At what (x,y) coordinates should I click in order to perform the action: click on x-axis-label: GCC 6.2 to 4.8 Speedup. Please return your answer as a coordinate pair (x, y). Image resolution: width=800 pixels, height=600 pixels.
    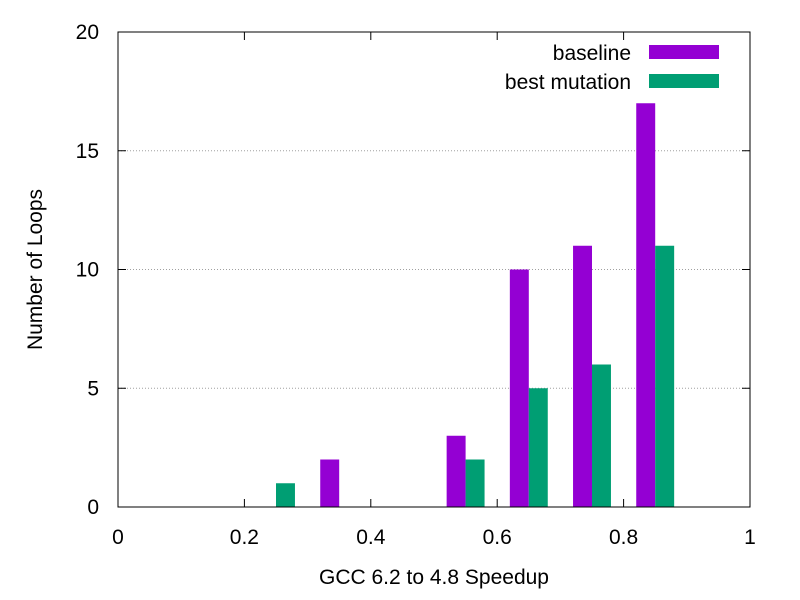
    Looking at the image, I should click on (434, 577).